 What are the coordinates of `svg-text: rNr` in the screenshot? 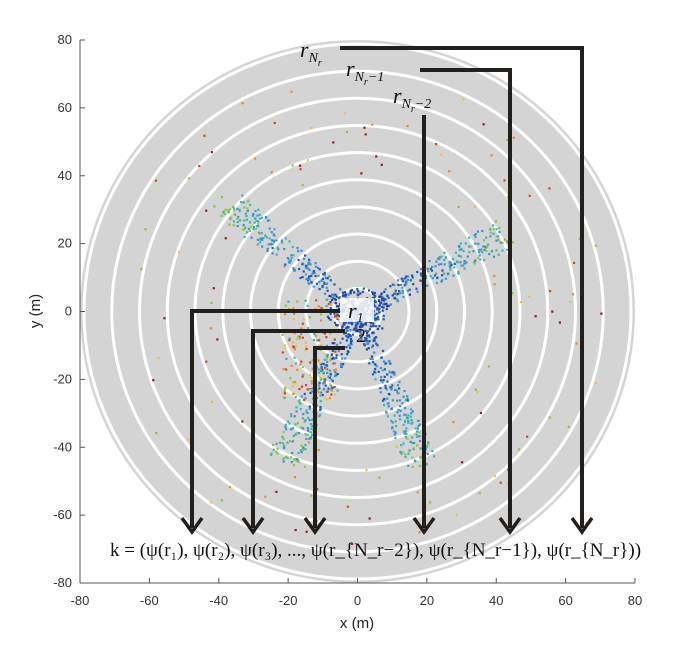 It's located at (311, 53).